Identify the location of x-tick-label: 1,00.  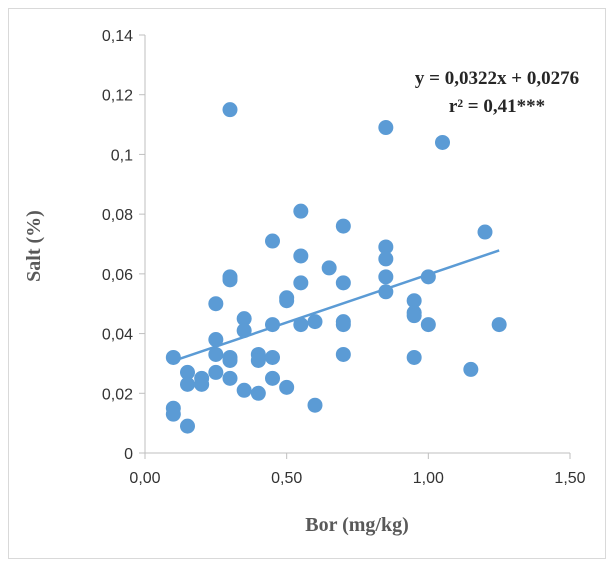
(428, 478).